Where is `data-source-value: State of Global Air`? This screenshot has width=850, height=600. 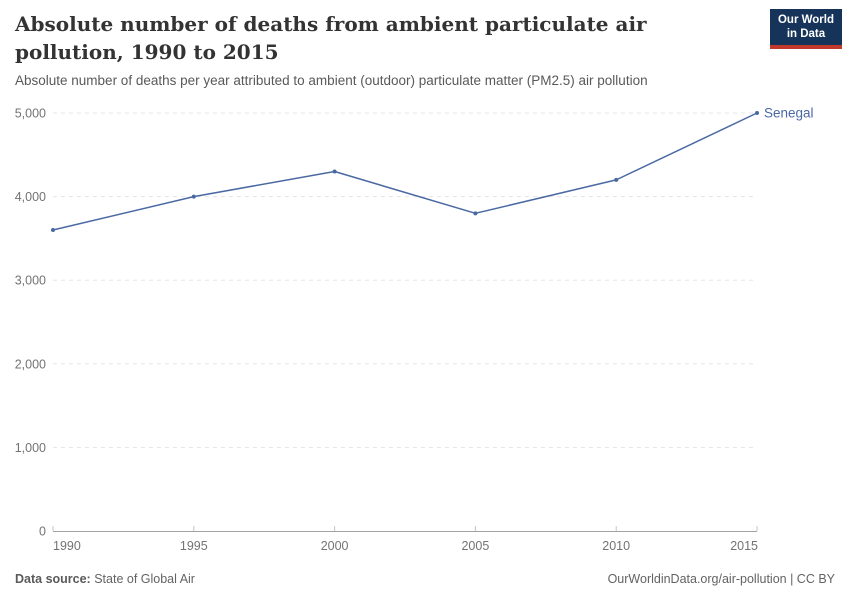
data-source-value: State of Global Air is located at coordinates (144, 579).